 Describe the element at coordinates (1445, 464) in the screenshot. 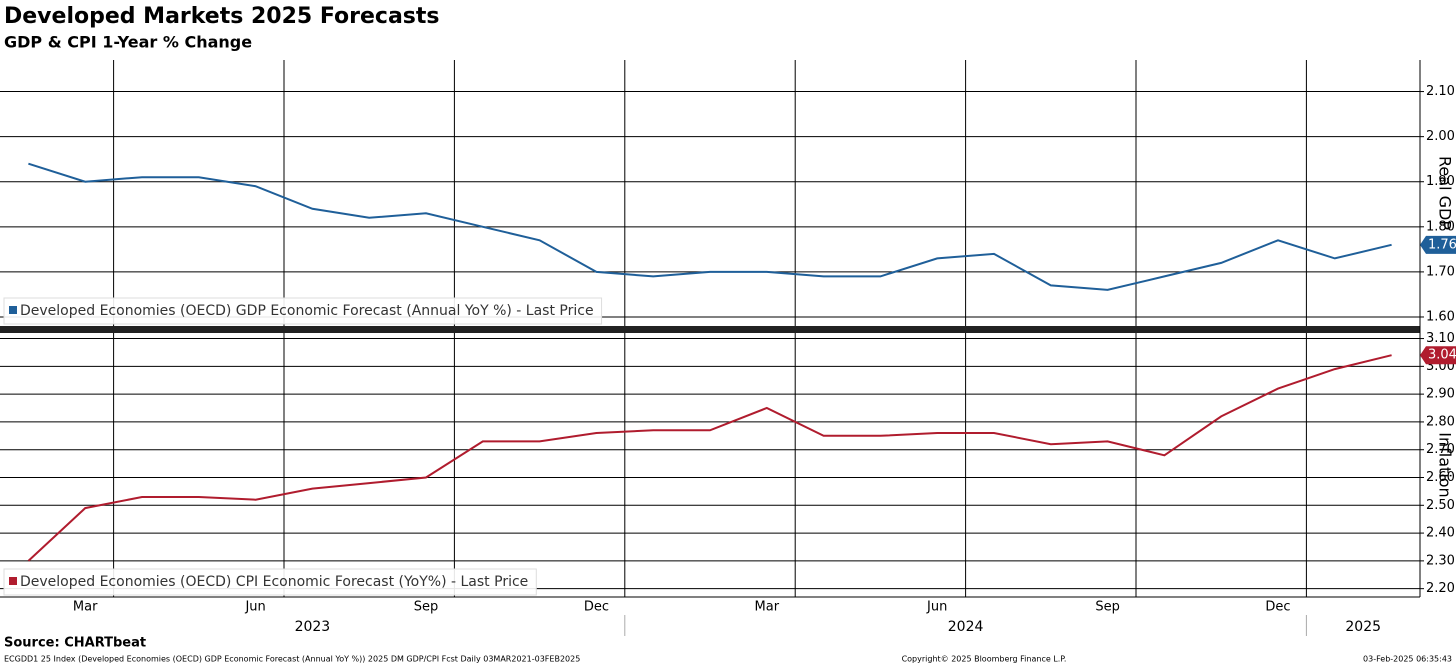

I see `y-axis-title: Inflation` at that location.